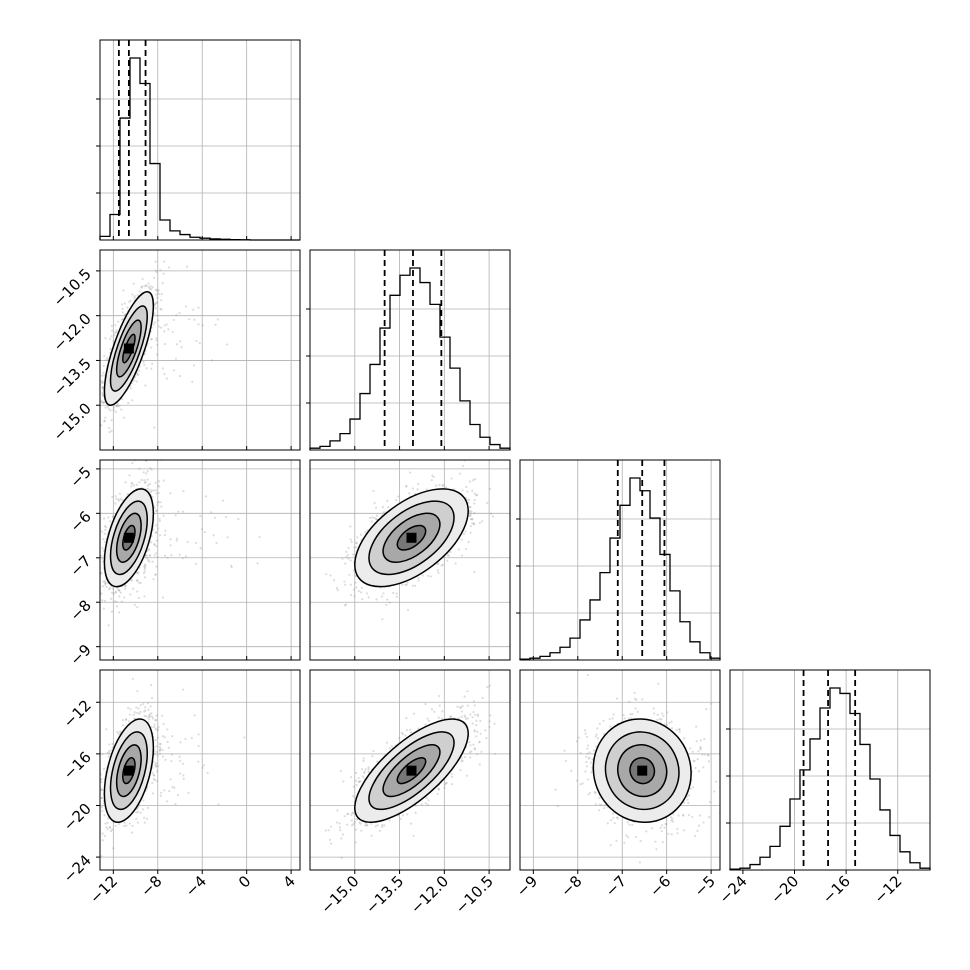  I want to click on panel-frame, so click(410, 350).